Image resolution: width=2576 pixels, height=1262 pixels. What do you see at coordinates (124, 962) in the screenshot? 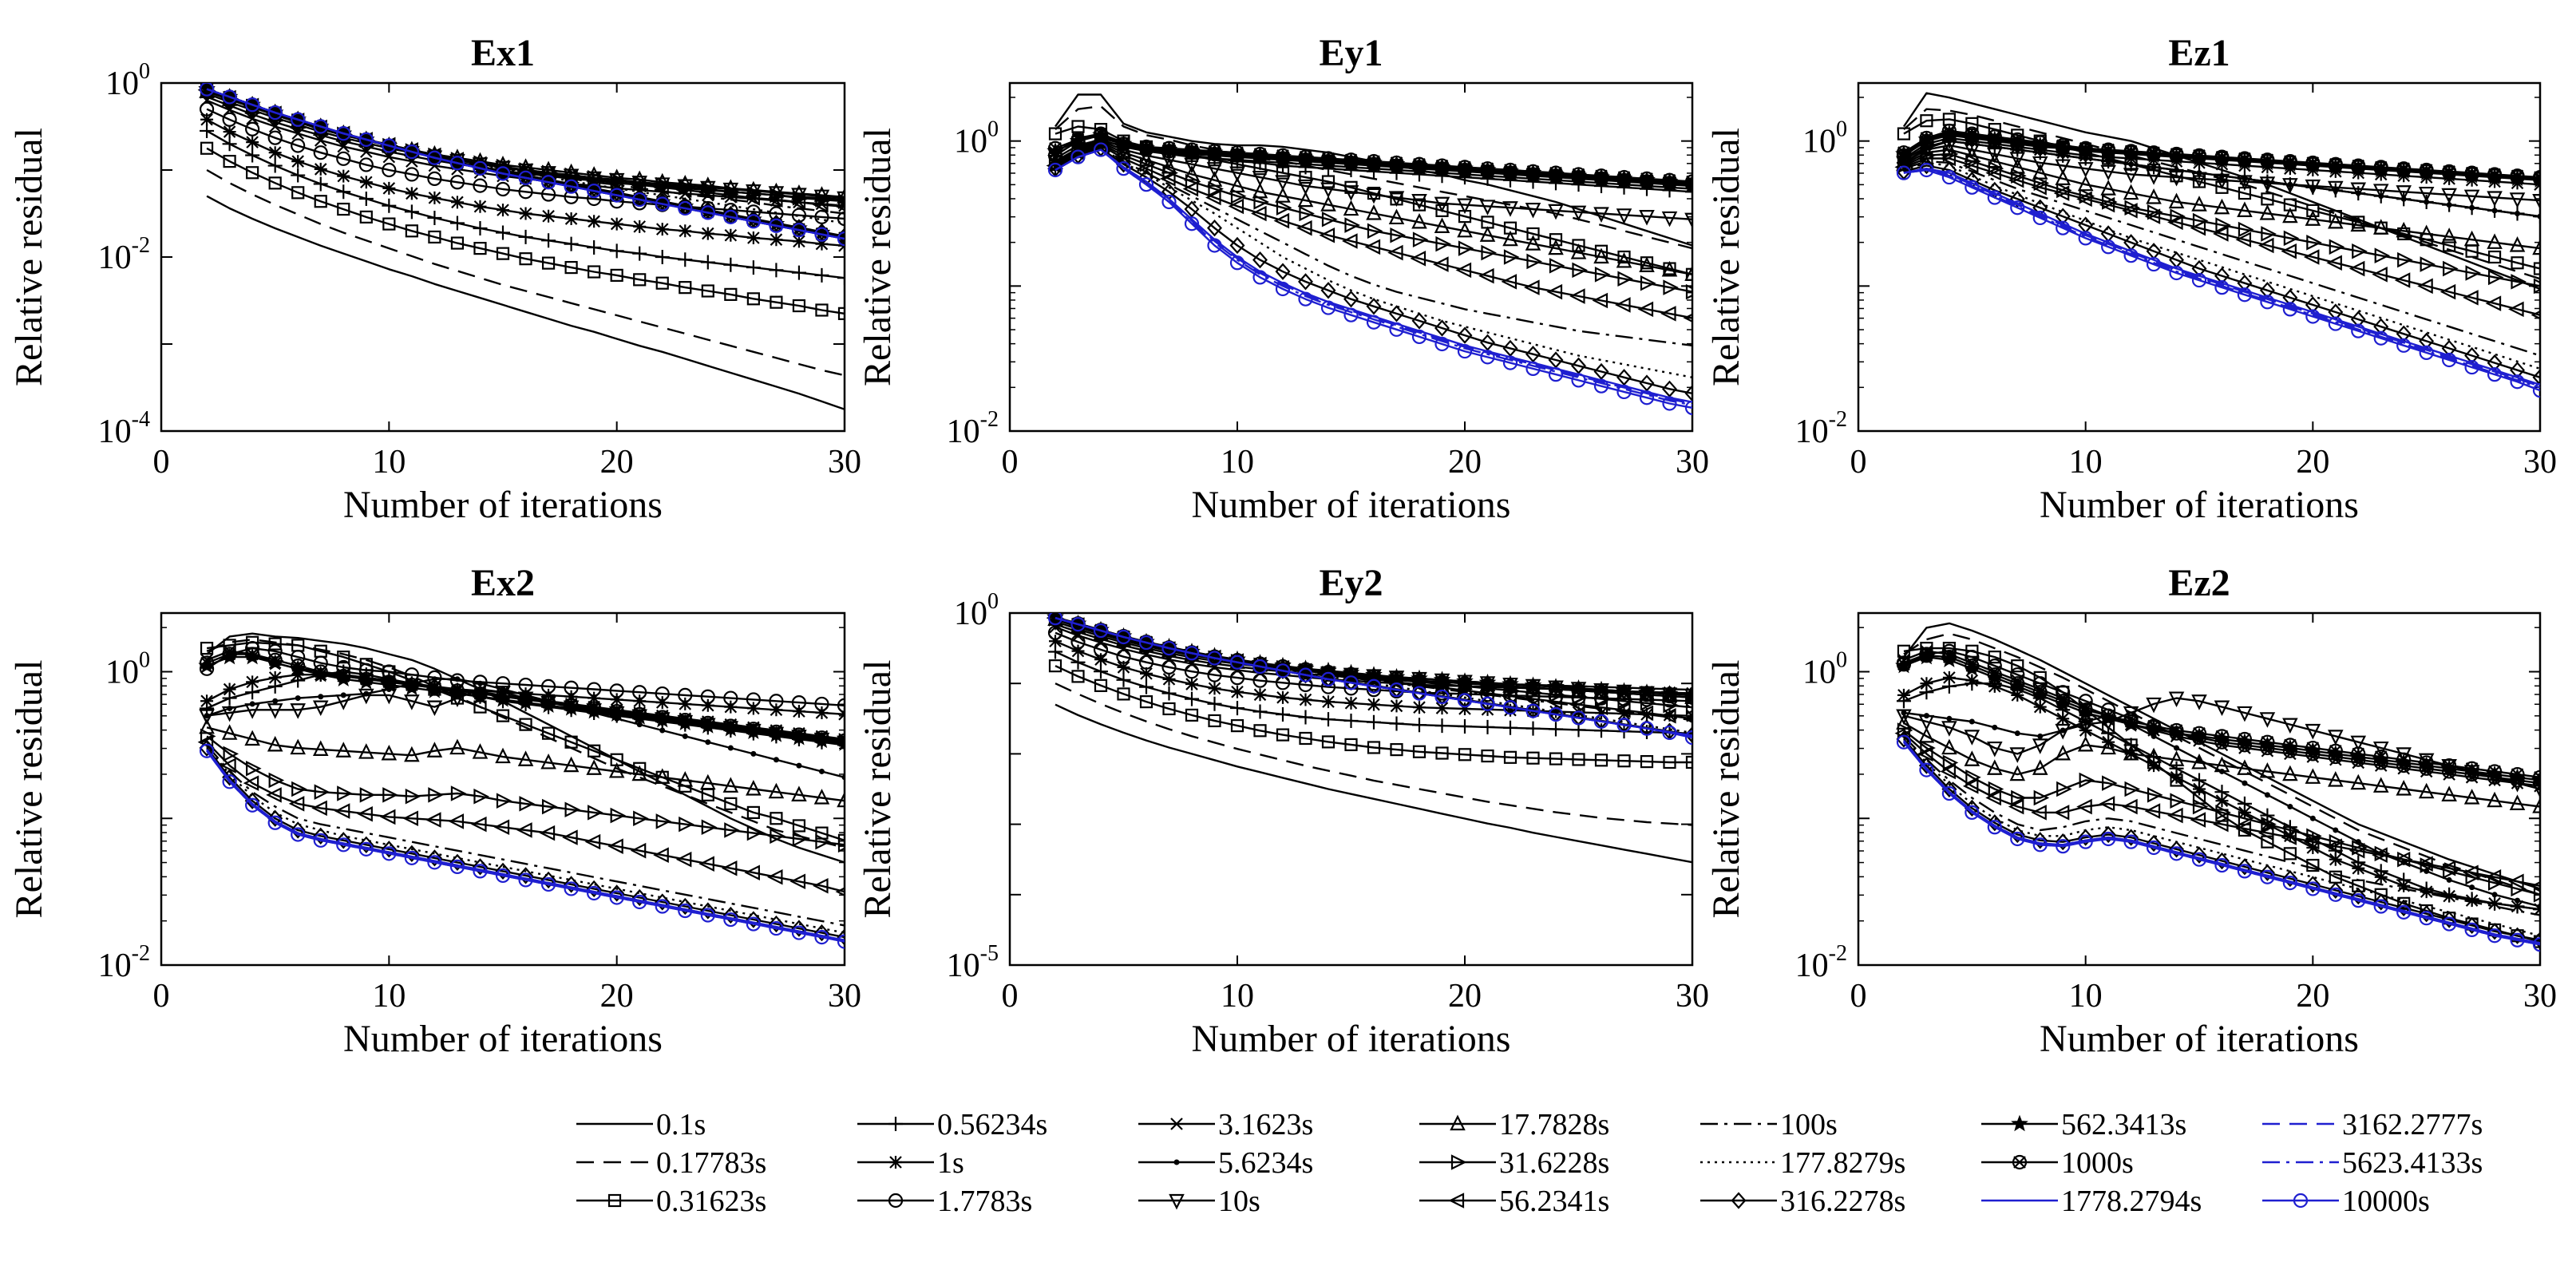
I see `y-tick-label: 10-2` at bounding box center [124, 962].